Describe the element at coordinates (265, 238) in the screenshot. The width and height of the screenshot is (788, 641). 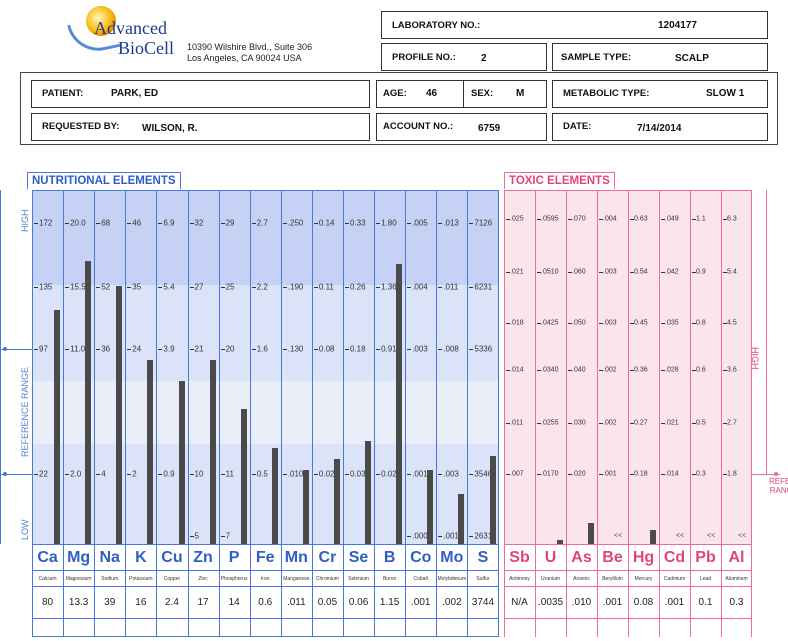
I see `high-band` at that location.